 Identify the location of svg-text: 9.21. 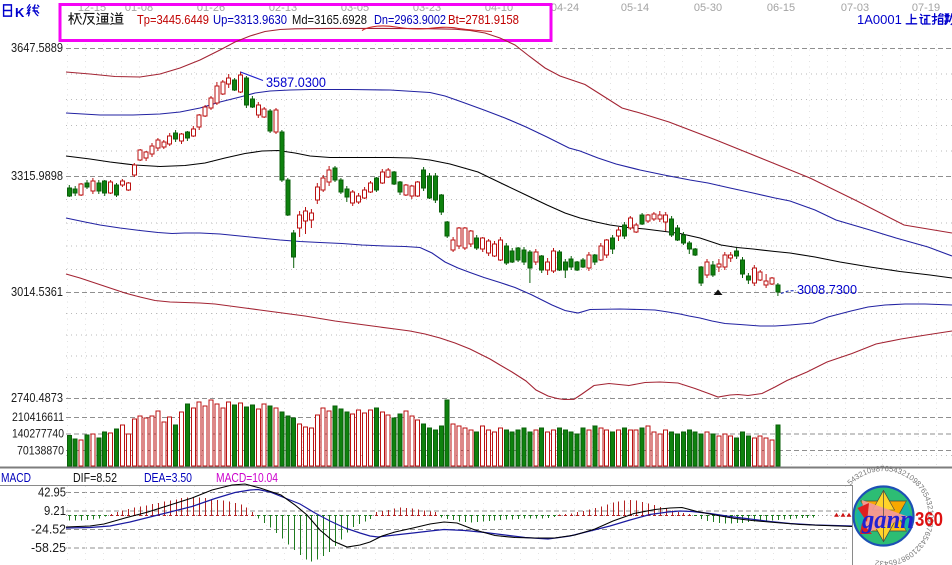
(55, 511).